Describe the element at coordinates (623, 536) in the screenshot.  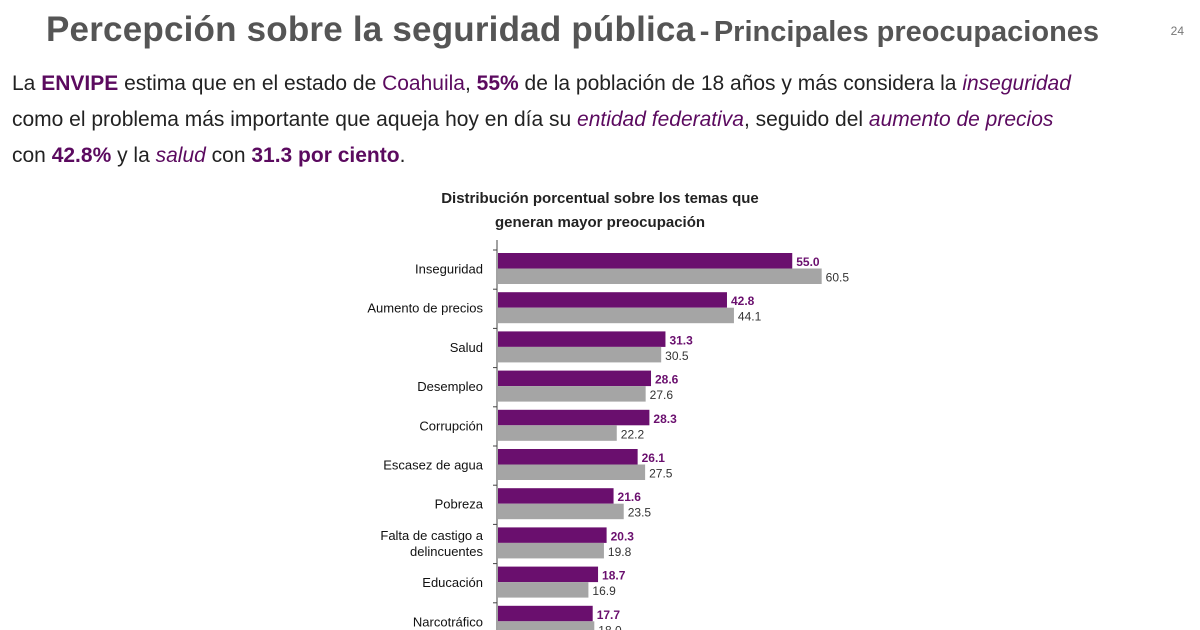
I see `data-label-primary: 20.3` at that location.